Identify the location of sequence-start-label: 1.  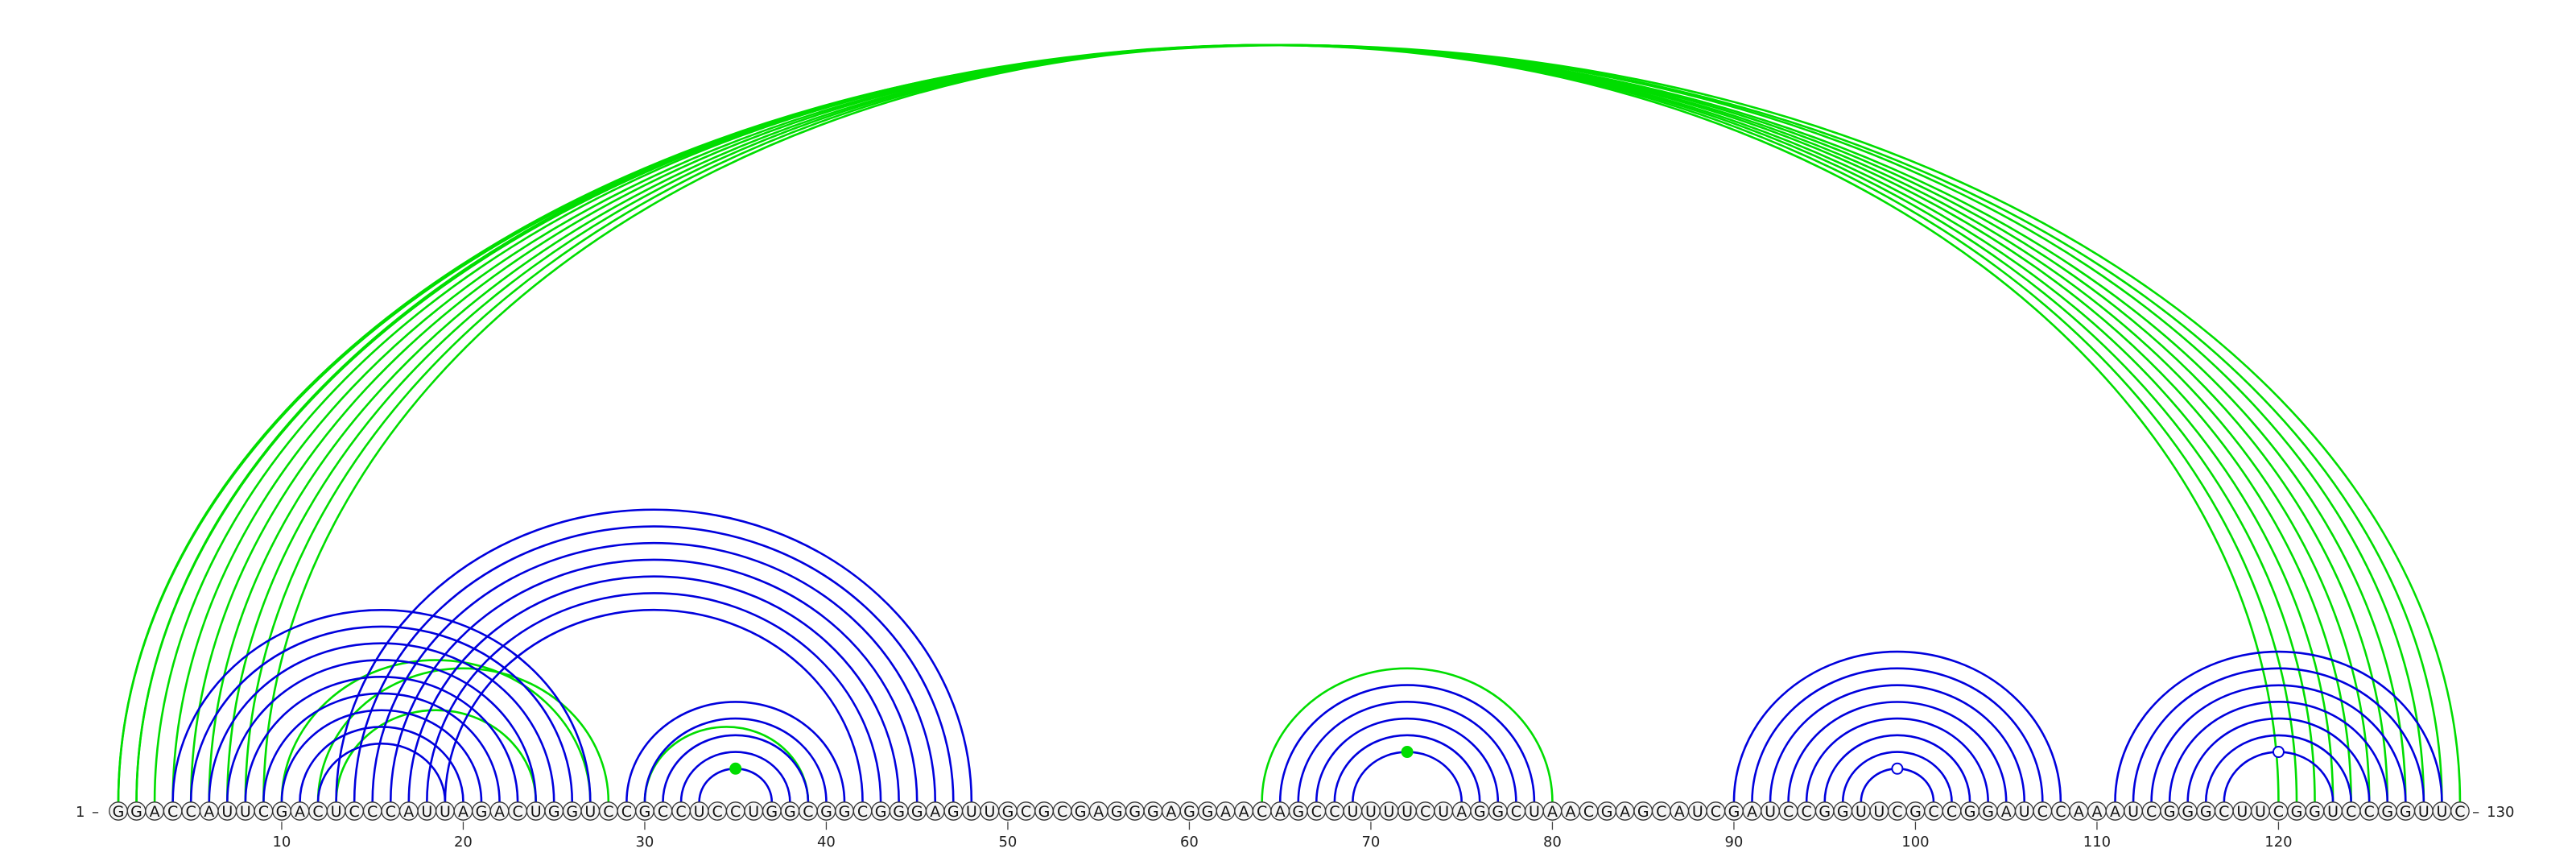
(80, 812).